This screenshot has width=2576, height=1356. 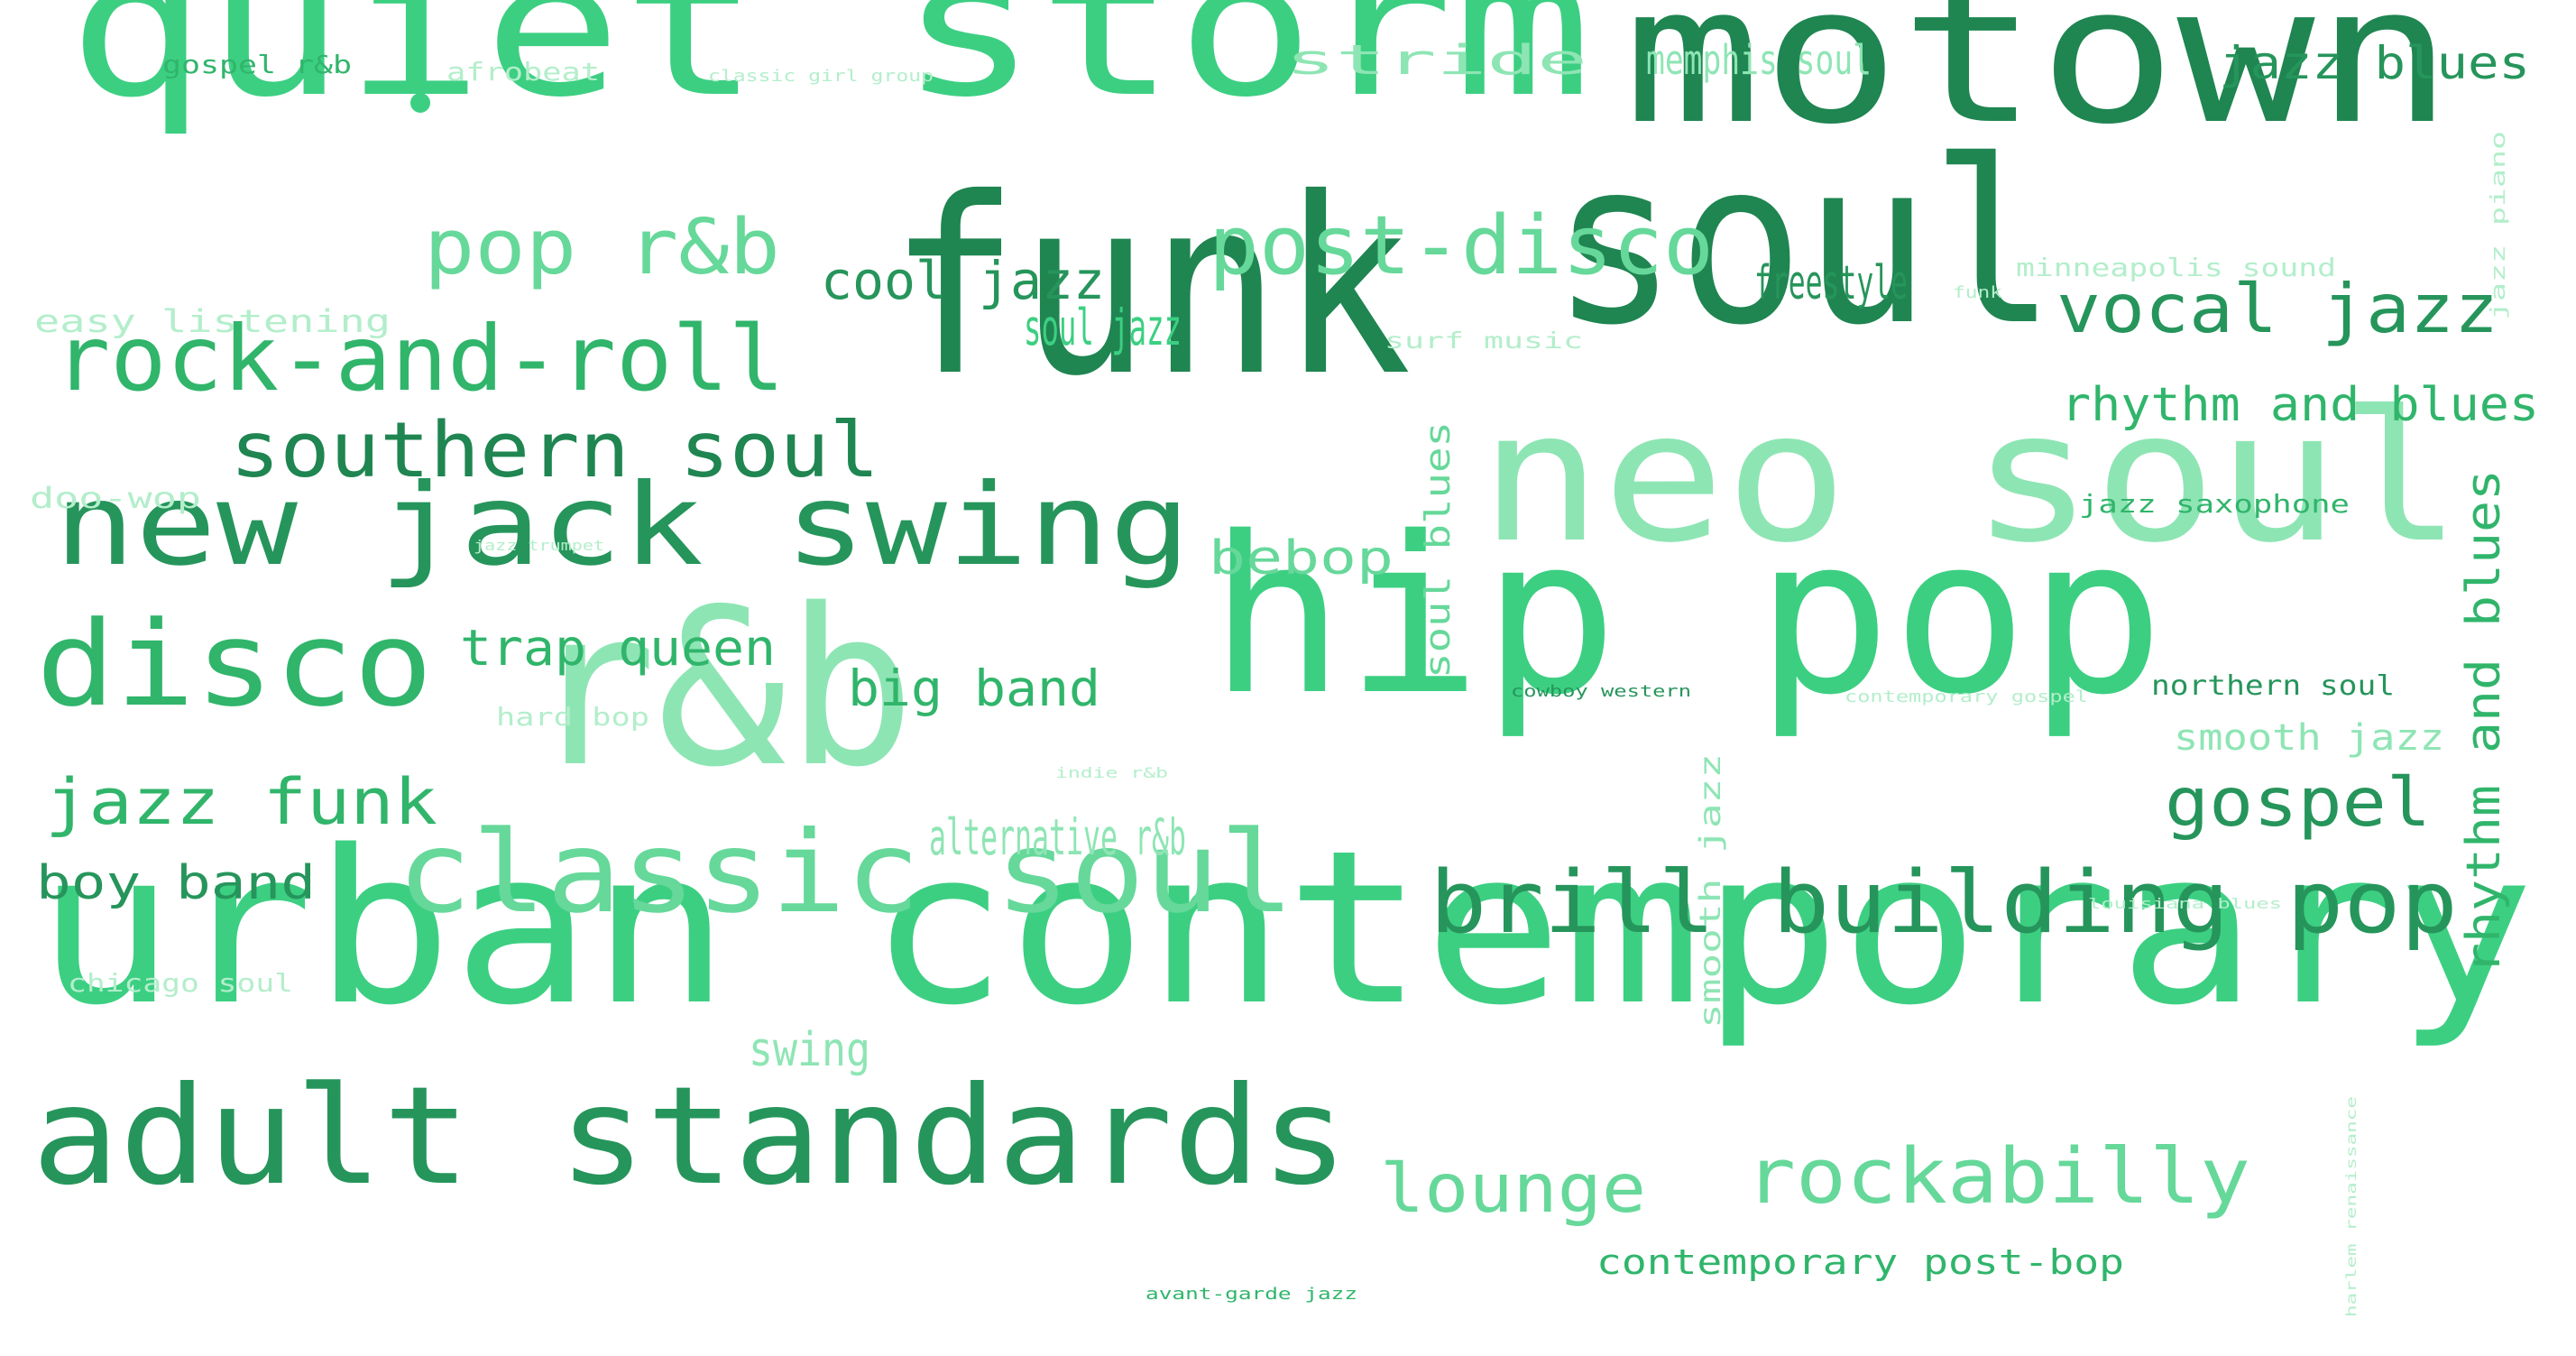 What do you see at coordinates (212, 322) in the screenshot?
I see `word-easy-listening: easy listening` at bounding box center [212, 322].